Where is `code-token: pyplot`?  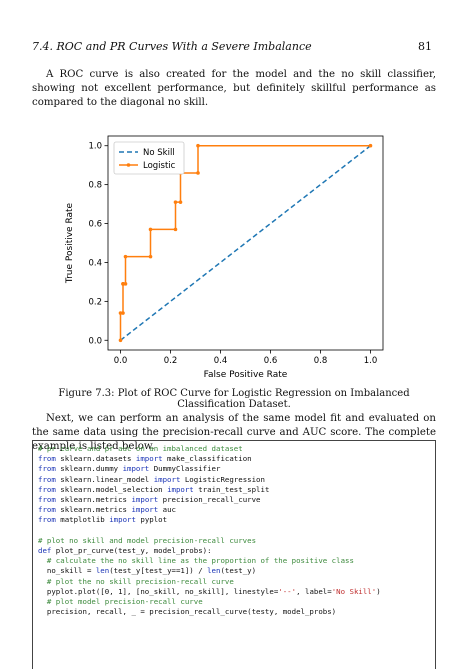
code-token: pyplot is located at coordinates (151, 520).